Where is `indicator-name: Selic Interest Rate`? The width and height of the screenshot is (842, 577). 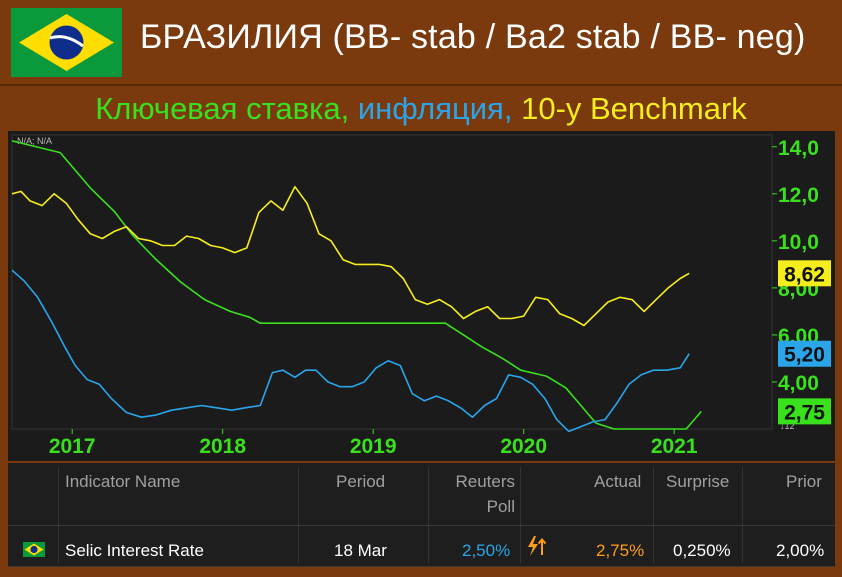 indicator-name: Selic Interest Rate is located at coordinates (134, 550).